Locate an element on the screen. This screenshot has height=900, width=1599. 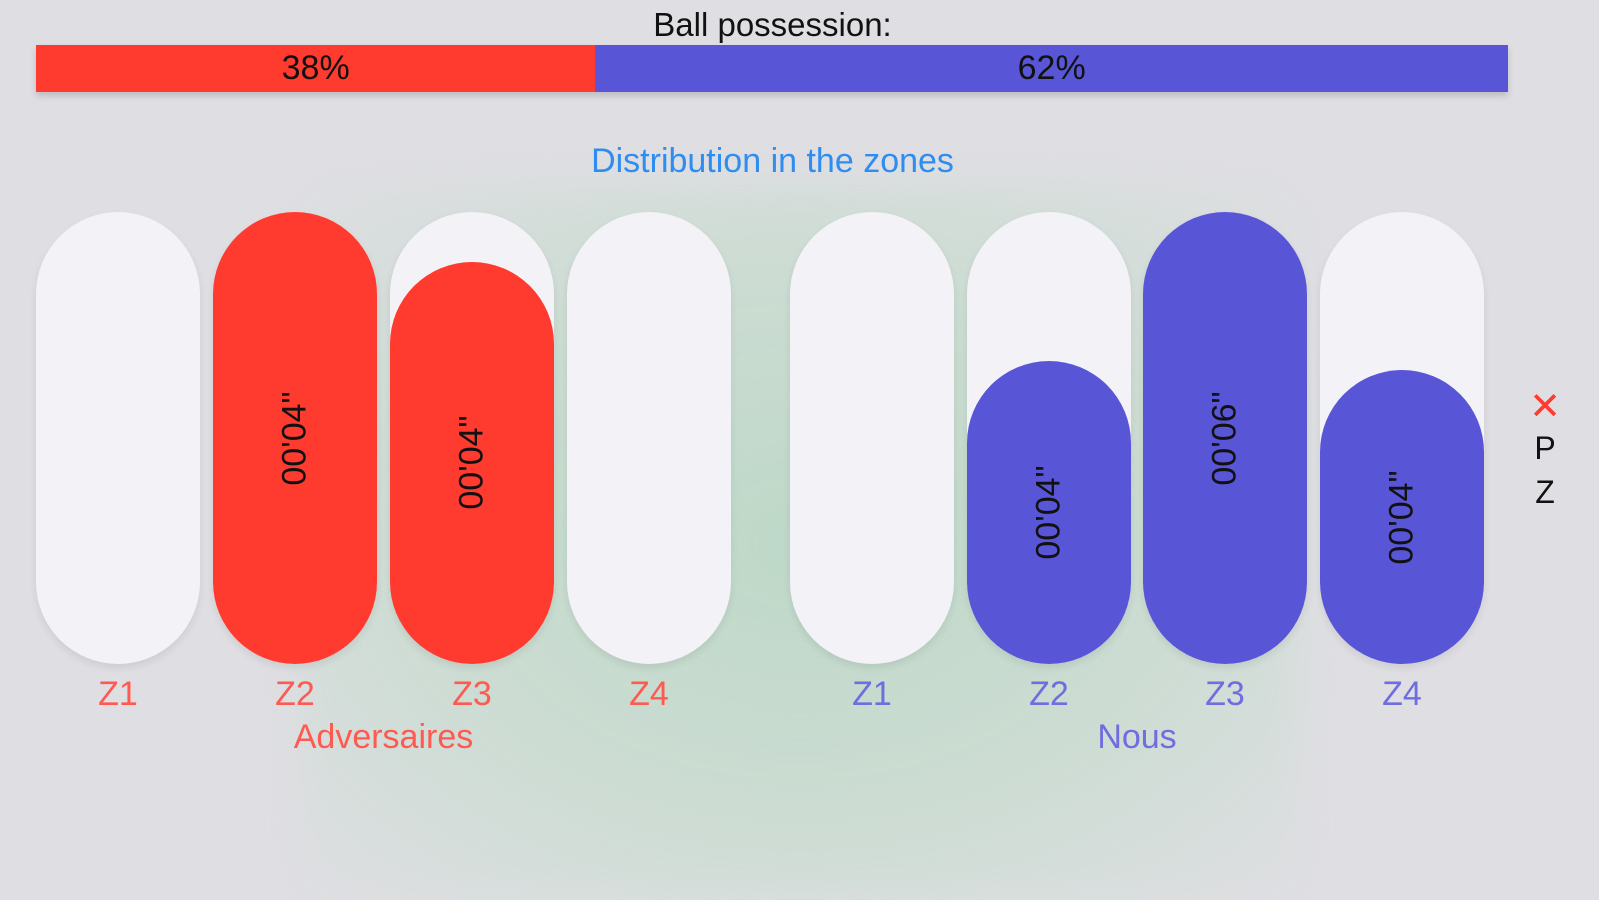
zone-time: 00'06" is located at coordinates (1224, 438).